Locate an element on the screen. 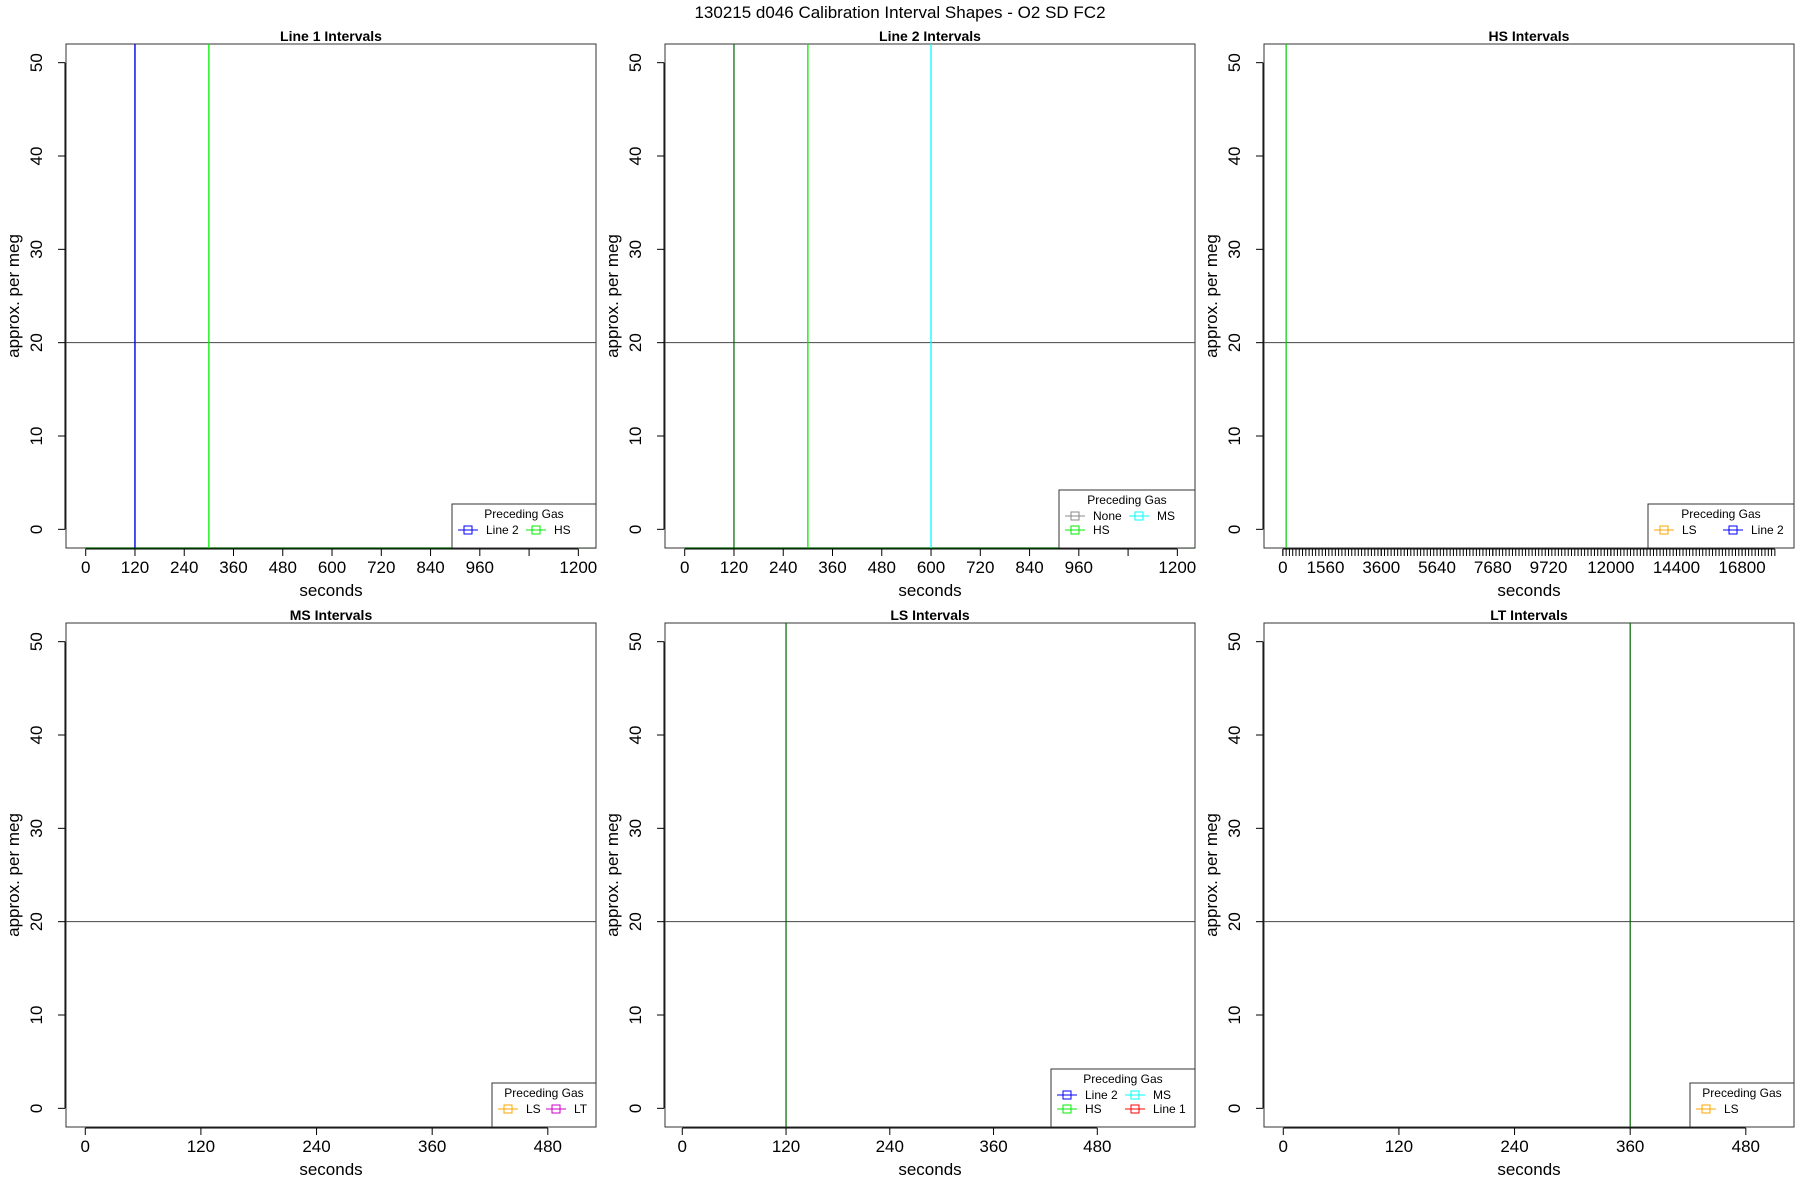 The width and height of the screenshot is (1800, 1200). x-tick-label: 840 is located at coordinates (1029, 567).